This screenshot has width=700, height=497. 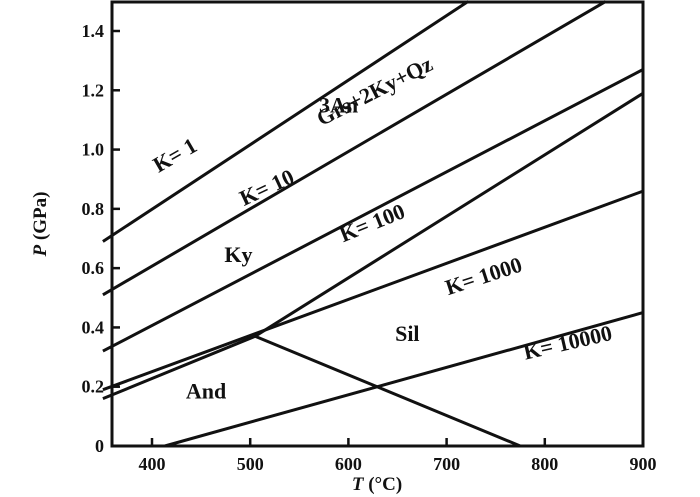 I want to click on y-tick-label: 1.4, so click(x=93, y=31).